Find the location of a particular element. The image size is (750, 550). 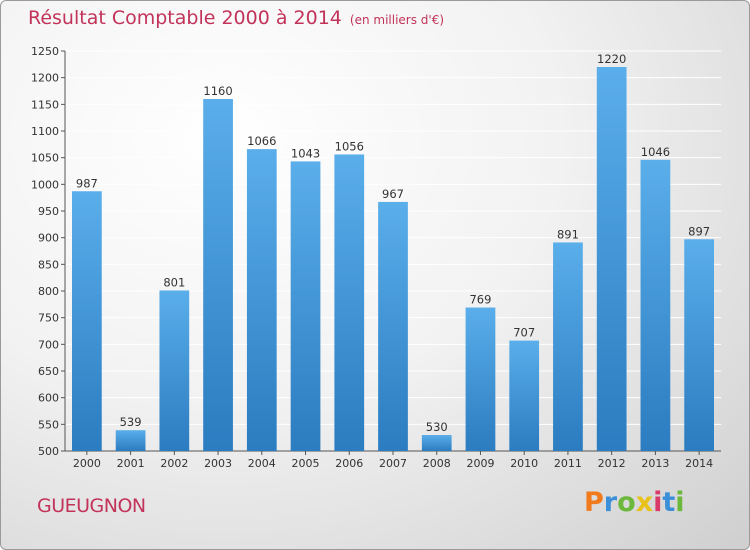

bar-value-label: 1160 is located at coordinates (217, 91).